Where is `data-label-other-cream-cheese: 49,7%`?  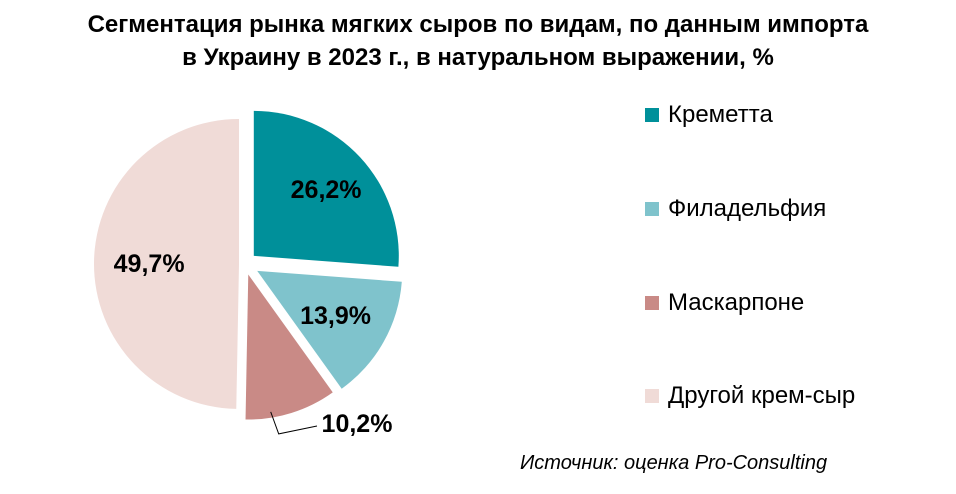 data-label-other-cream-cheese: 49,7% is located at coordinates (149, 264).